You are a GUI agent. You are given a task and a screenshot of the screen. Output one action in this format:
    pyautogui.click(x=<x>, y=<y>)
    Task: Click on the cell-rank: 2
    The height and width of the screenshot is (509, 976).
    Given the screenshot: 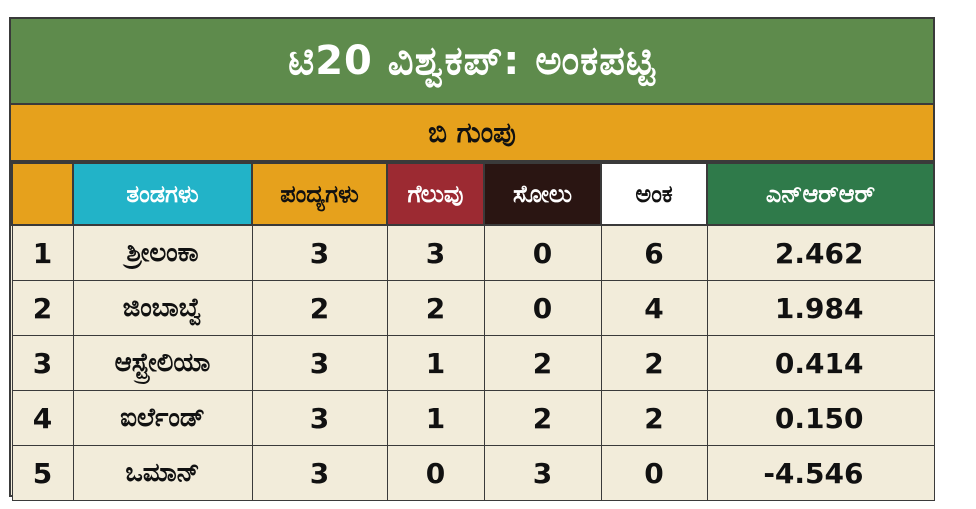 What is the action you would take?
    pyautogui.click(x=42, y=308)
    